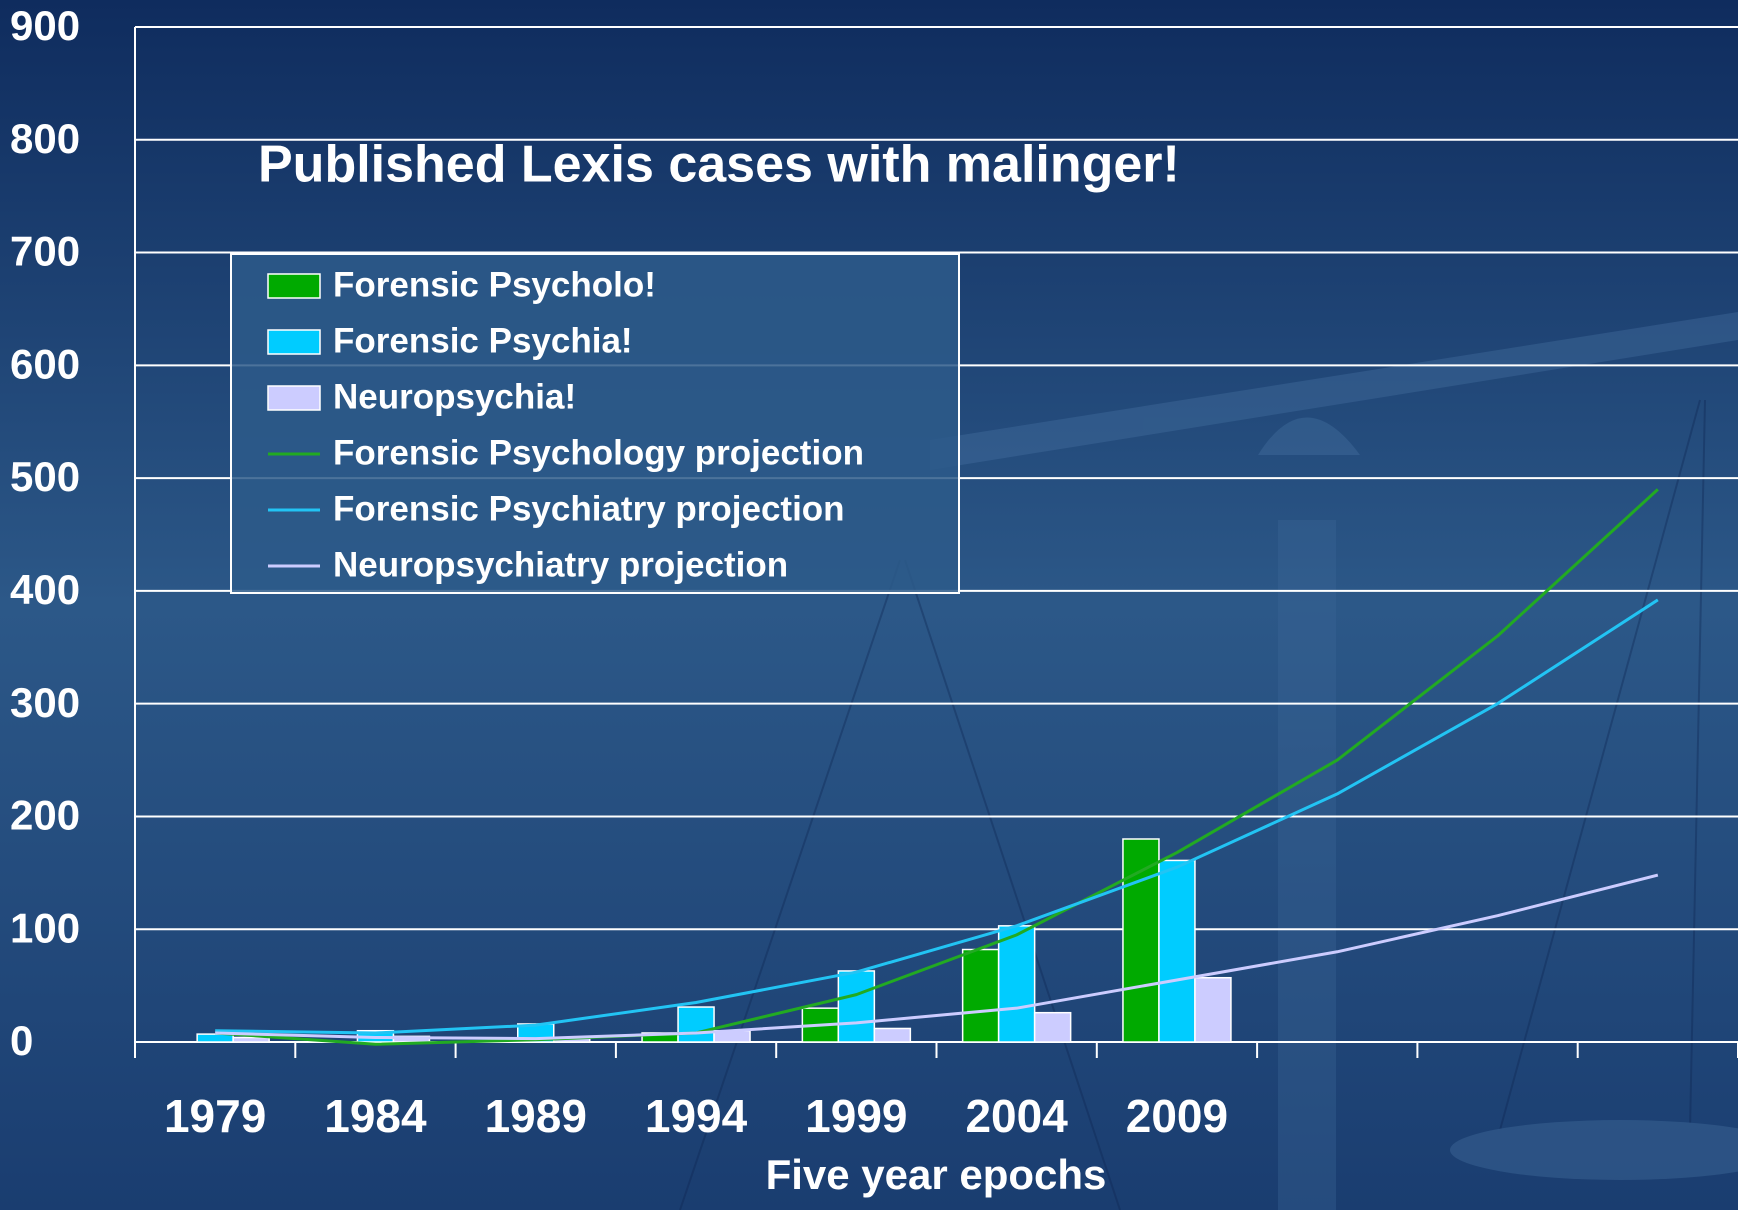 This screenshot has width=1738, height=1210. I want to click on legend-label: Forensic Psychia!, so click(483, 340).